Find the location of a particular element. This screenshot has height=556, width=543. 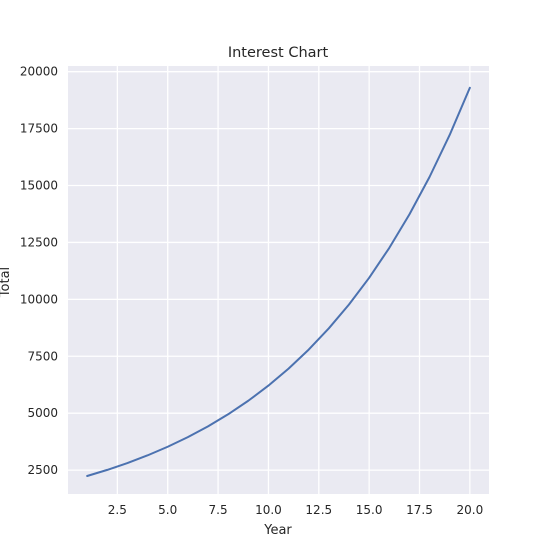

y-tick-label: 7500 is located at coordinates (42, 356).